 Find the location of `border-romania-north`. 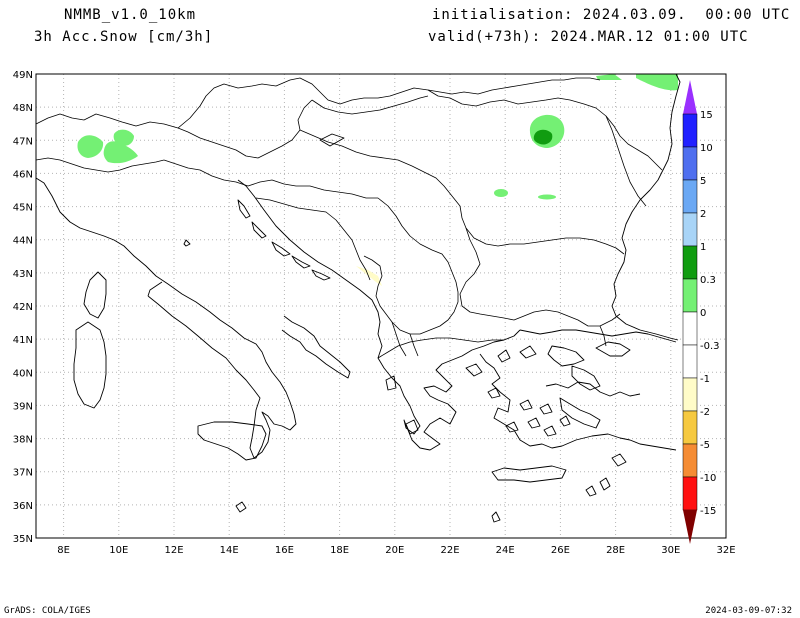

border-romania-north is located at coordinates (545, 130).